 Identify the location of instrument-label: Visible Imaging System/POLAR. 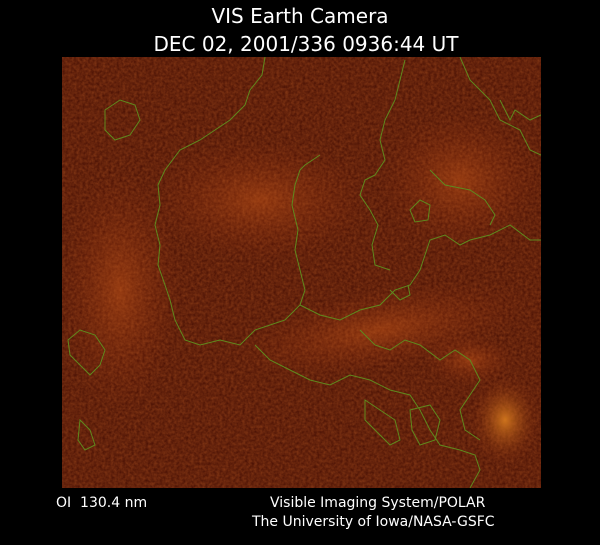
(378, 503).